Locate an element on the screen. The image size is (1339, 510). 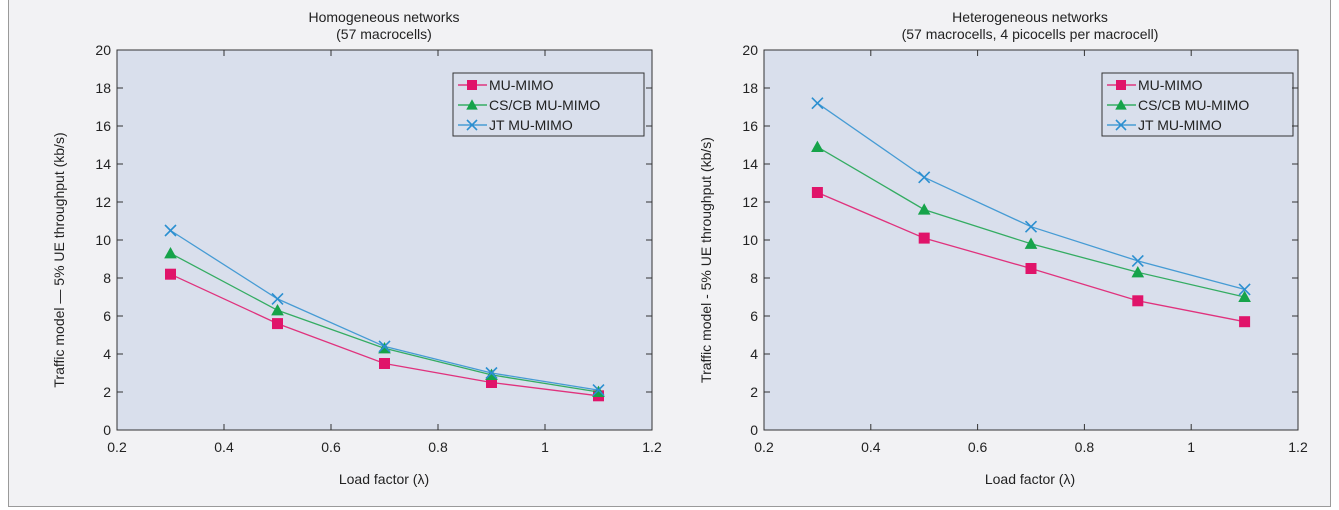
y-axis-label: Traffic model - 5% UE throughput (kb/s) is located at coordinates (706, 260).